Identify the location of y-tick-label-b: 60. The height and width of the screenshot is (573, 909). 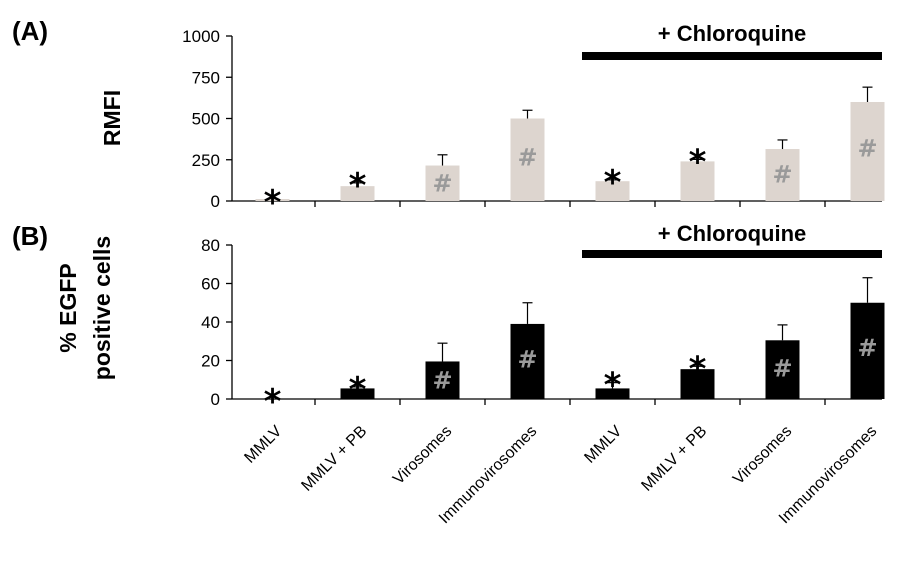
(210, 284).